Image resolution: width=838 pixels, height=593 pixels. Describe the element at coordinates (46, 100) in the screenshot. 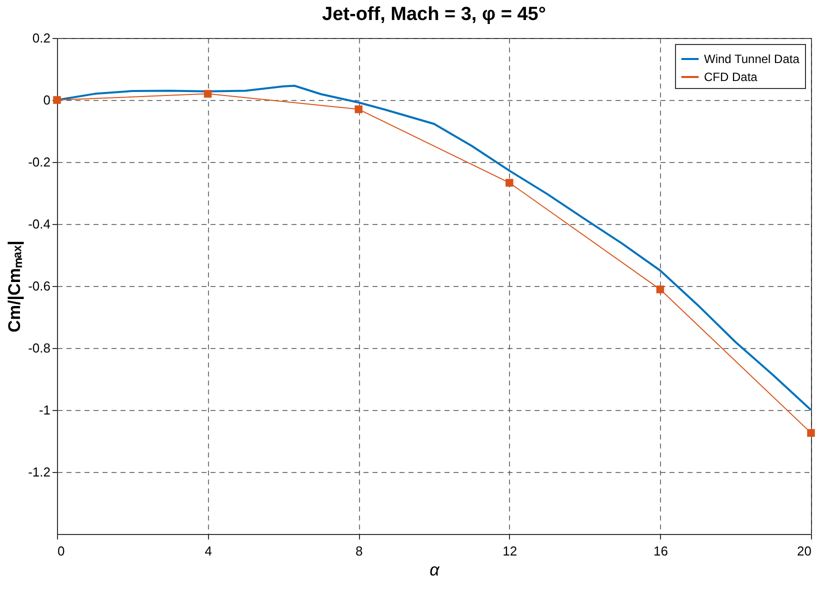

I see `y-tick-label: 0` at that location.